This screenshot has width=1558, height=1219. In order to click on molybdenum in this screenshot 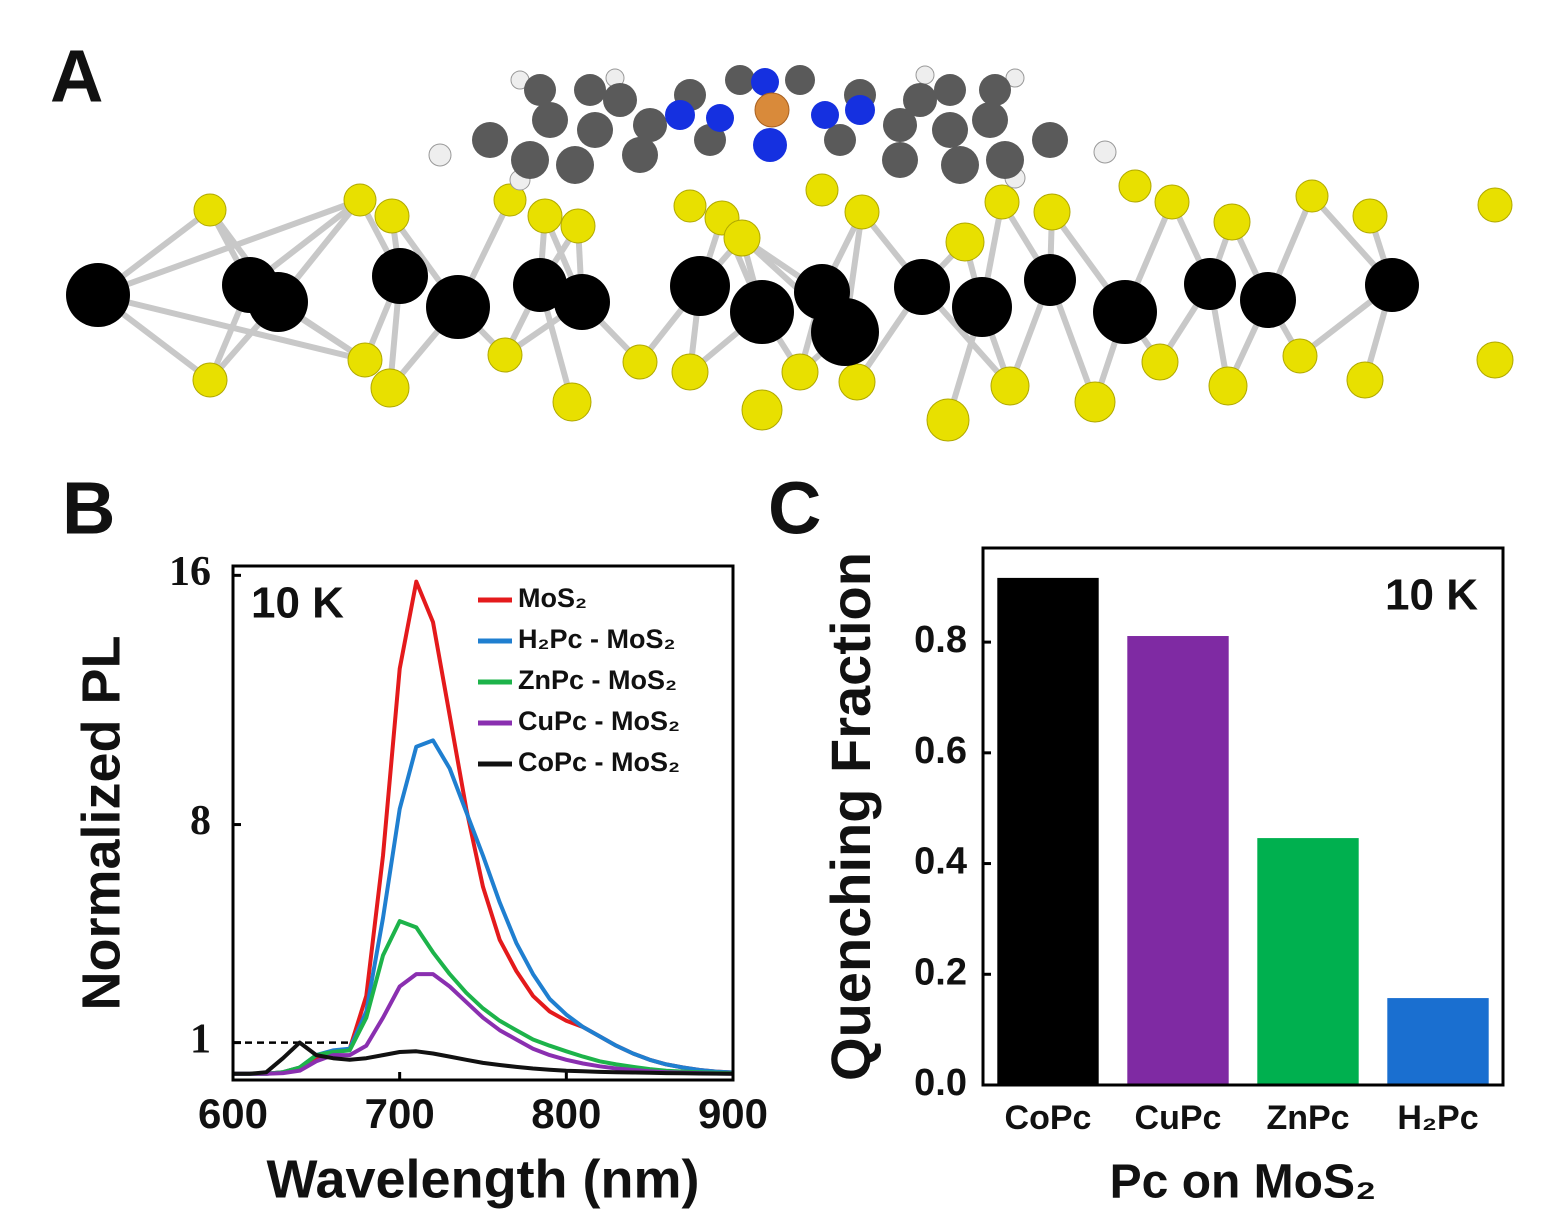, I will do `click(742, 307)`.